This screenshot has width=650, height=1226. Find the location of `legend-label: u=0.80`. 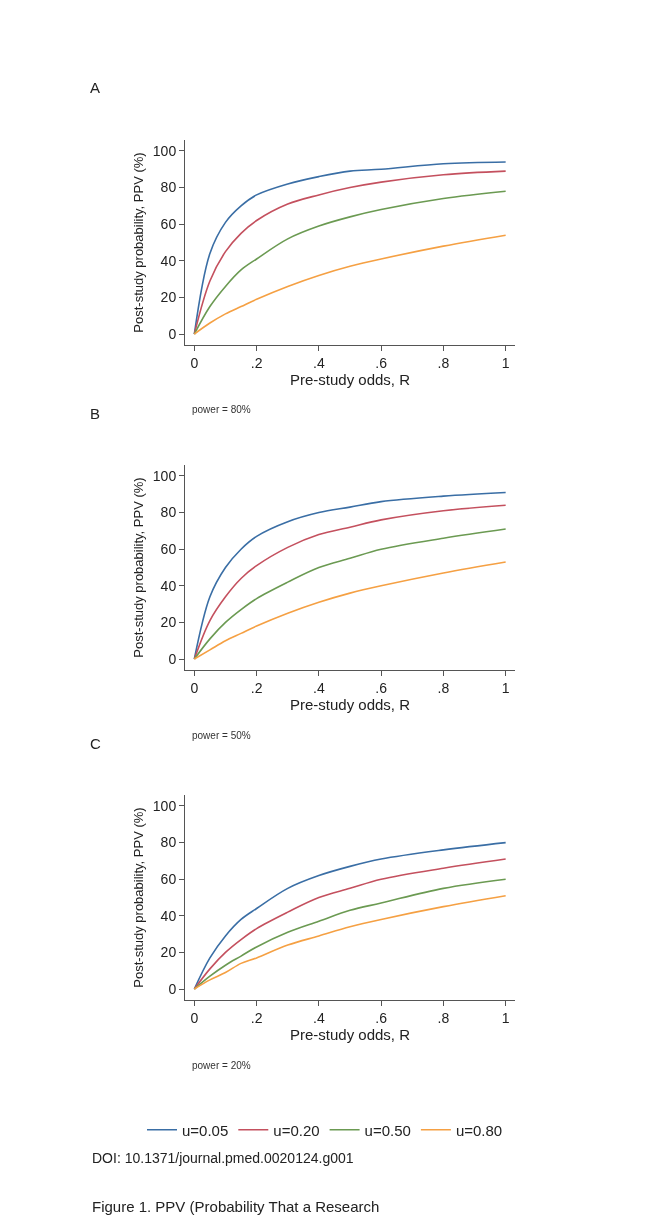

legend-label: u=0.80 is located at coordinates (479, 1130).